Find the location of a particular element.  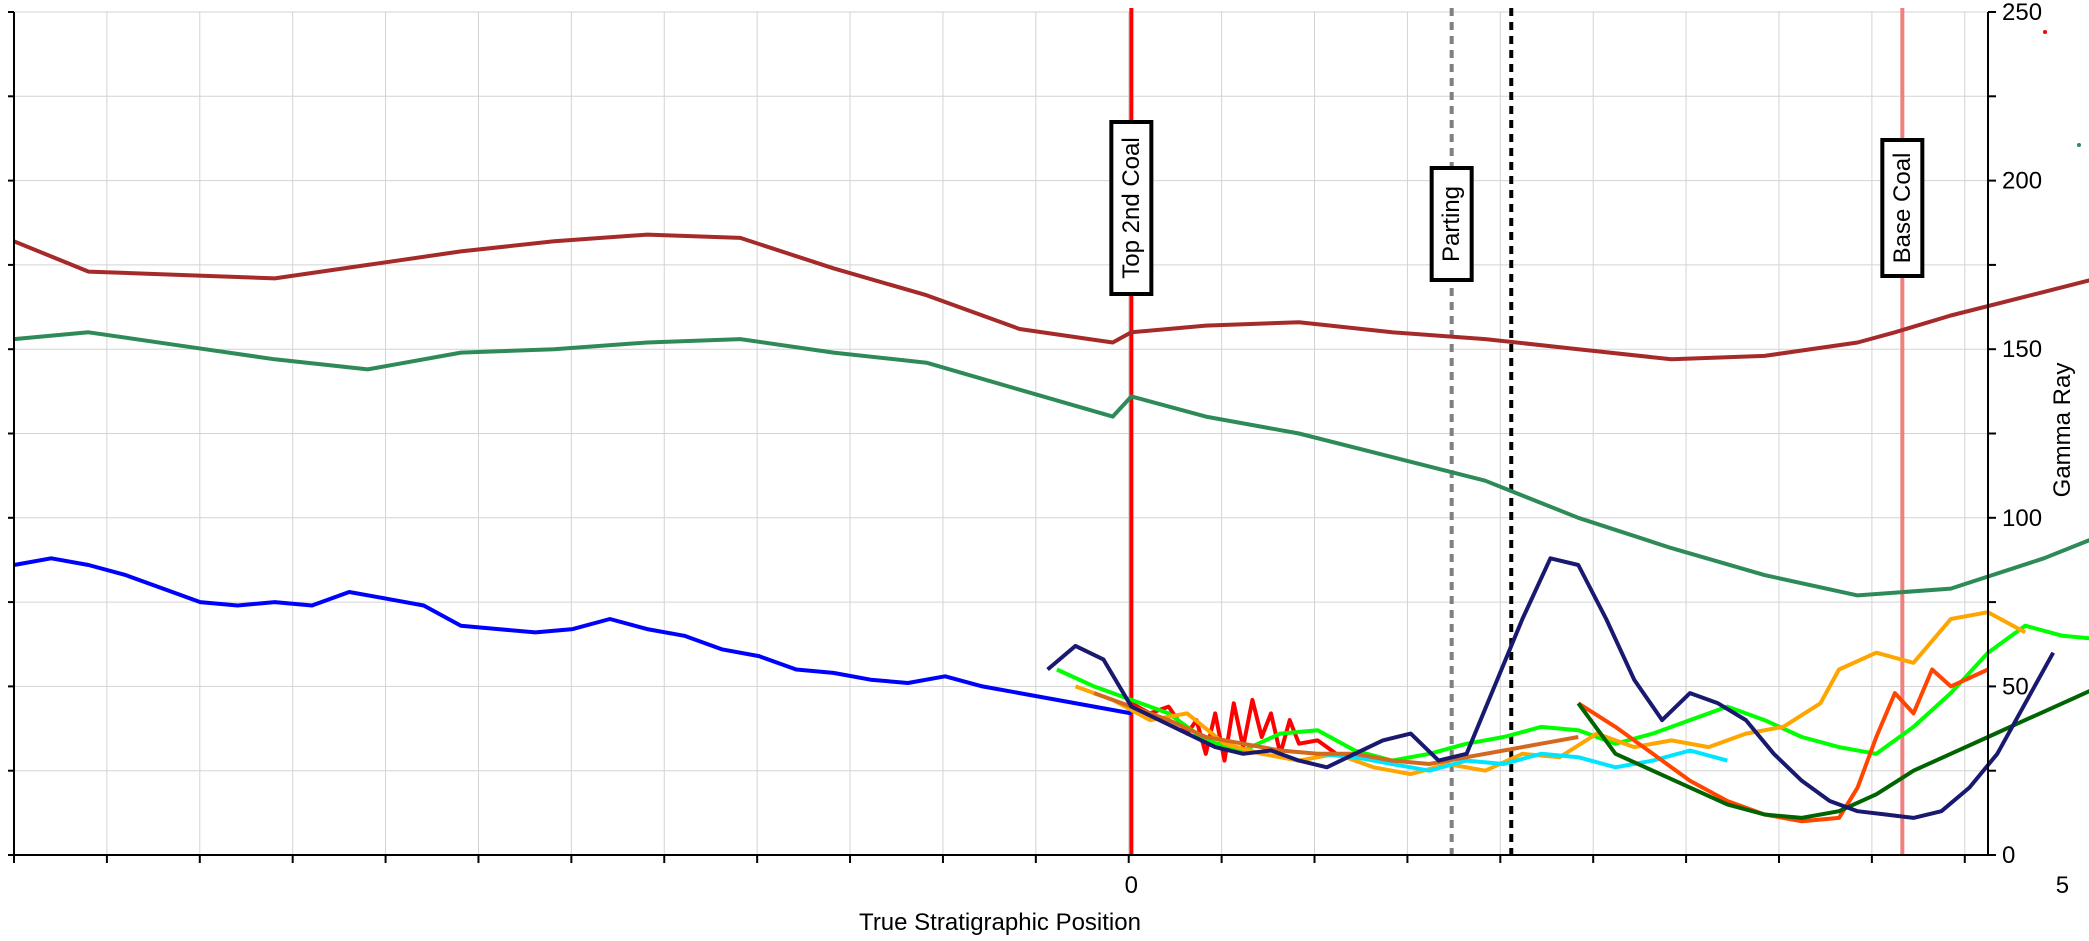

marker-label: Base Coal is located at coordinates (1902, 208).